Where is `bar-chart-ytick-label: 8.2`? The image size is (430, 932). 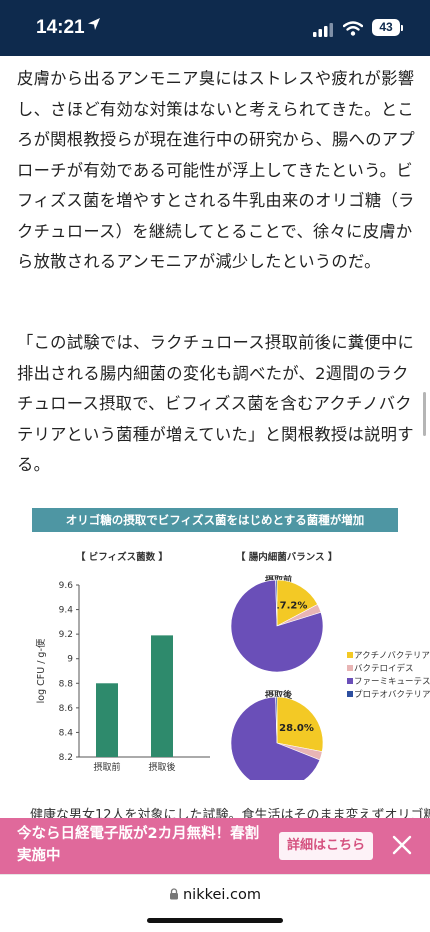 bar-chart-ytick-label: 8.2 is located at coordinates (66, 758).